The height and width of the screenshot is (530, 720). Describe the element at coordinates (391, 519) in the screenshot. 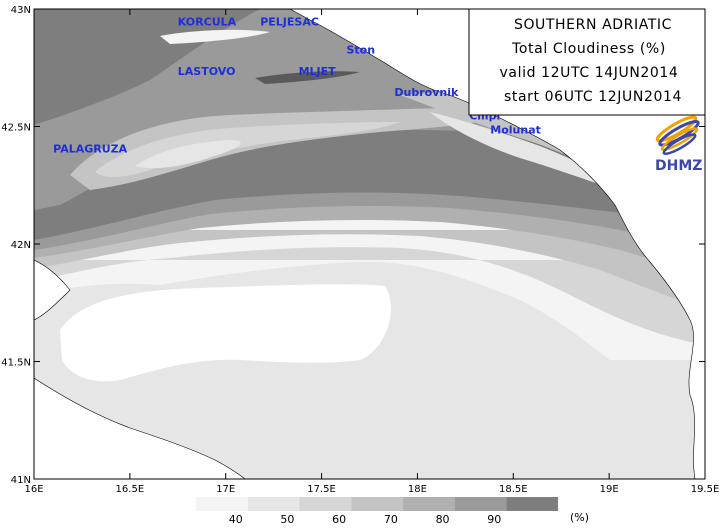

I see `legend-level-label: 70` at that location.